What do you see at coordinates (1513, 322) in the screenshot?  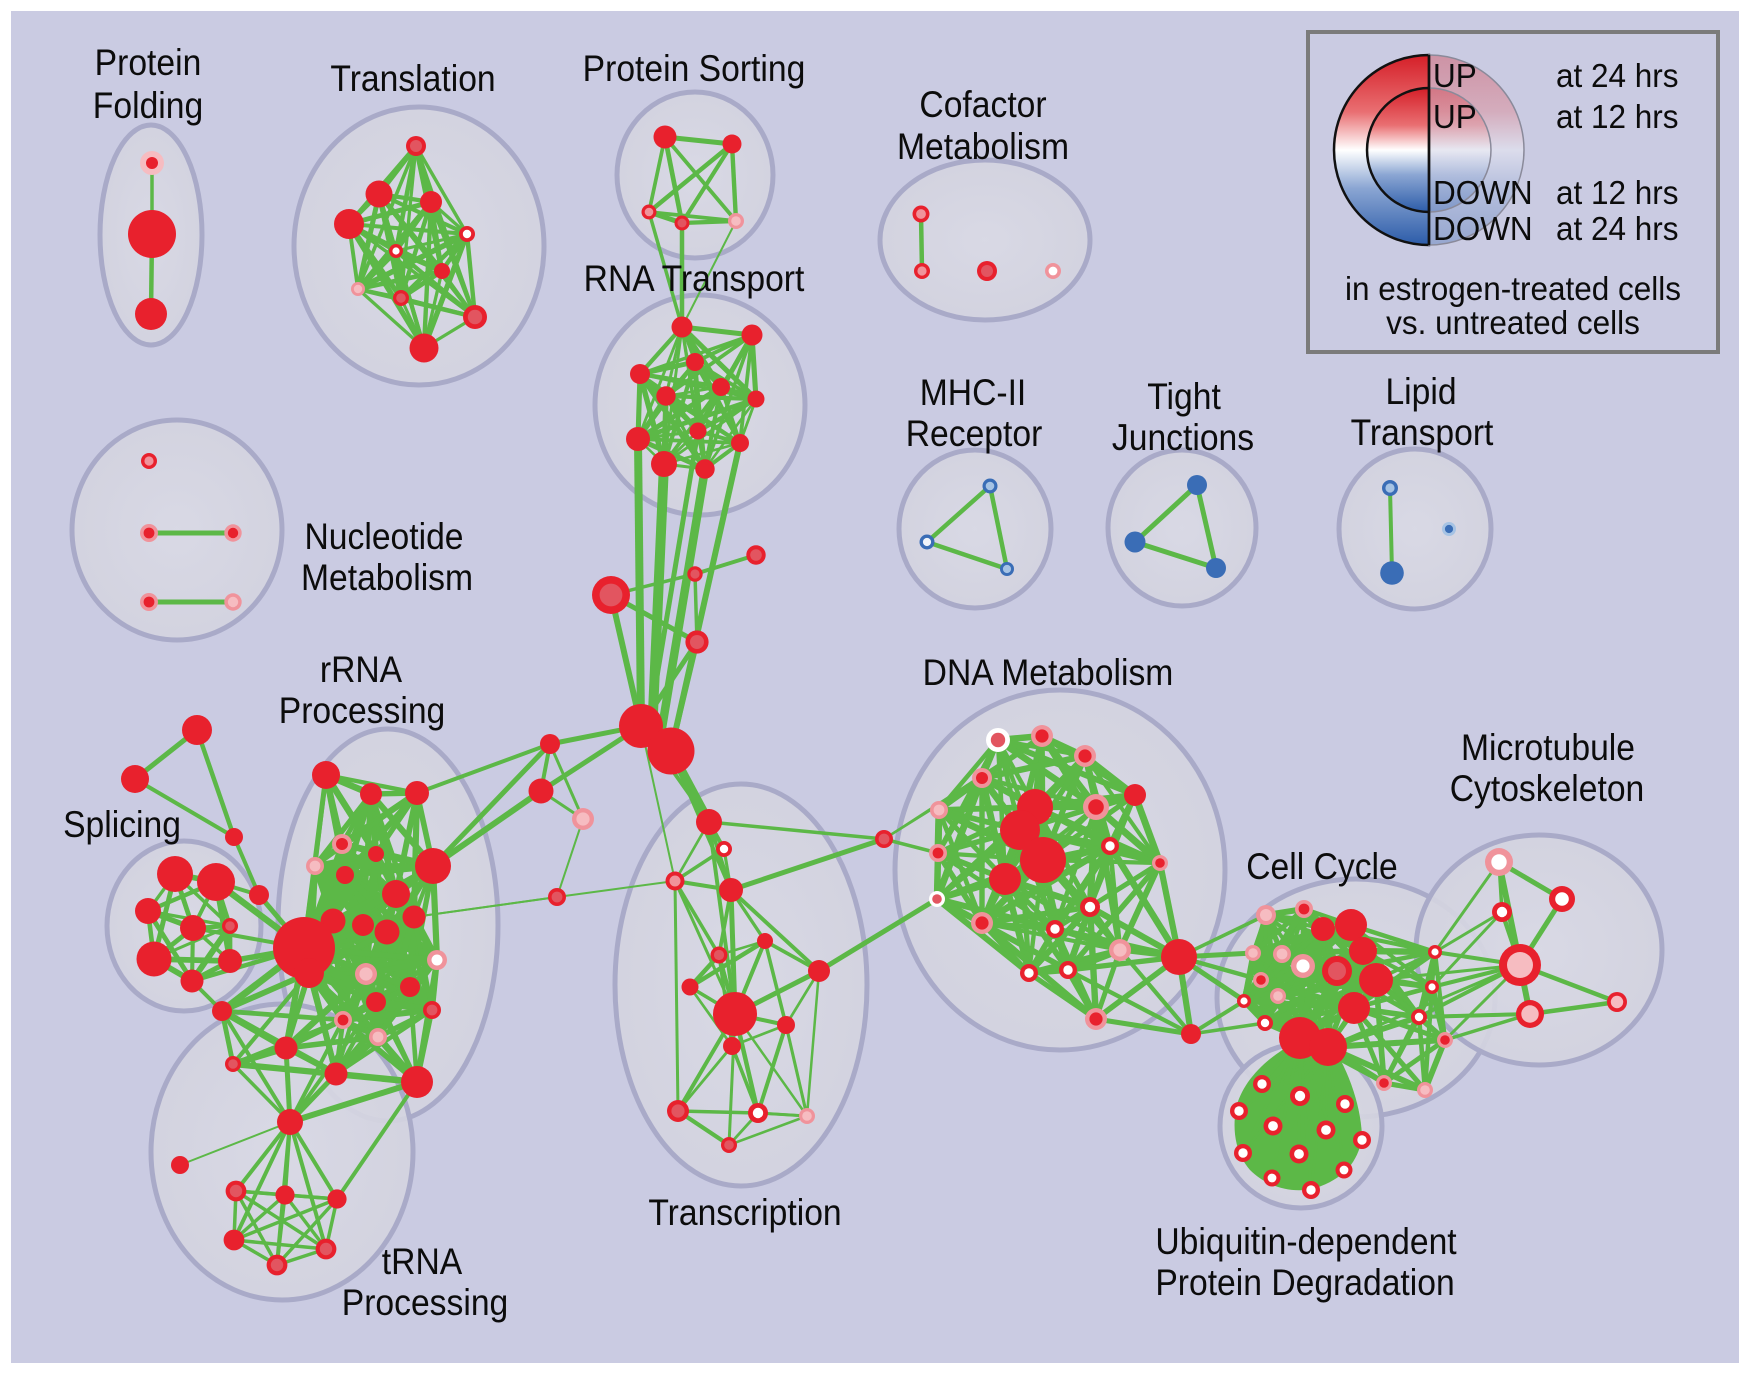 I see `svg-text: vs. untreated cells` at bounding box center [1513, 322].